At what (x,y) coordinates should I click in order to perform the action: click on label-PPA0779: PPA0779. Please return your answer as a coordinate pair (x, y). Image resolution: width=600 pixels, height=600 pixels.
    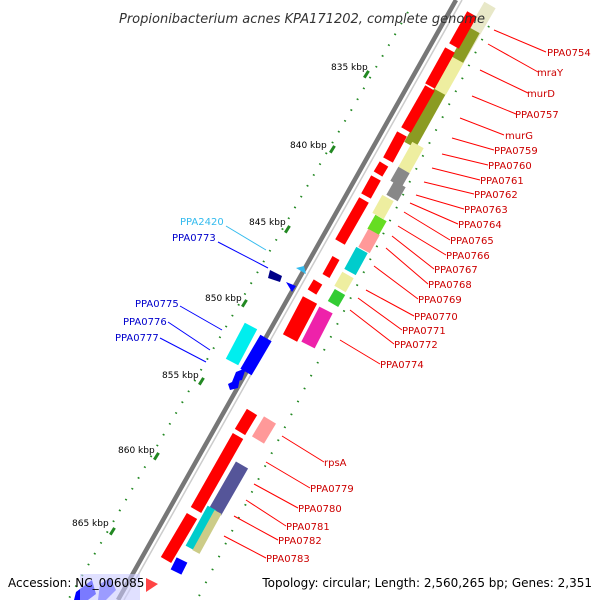
    Looking at the image, I should click on (332, 489).